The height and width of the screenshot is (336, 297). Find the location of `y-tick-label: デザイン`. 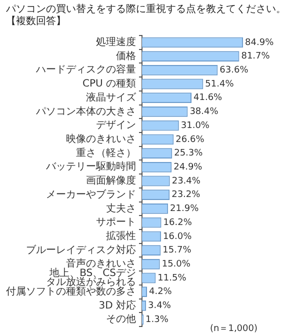

y-tick-label: デザイン is located at coordinates (116, 126).